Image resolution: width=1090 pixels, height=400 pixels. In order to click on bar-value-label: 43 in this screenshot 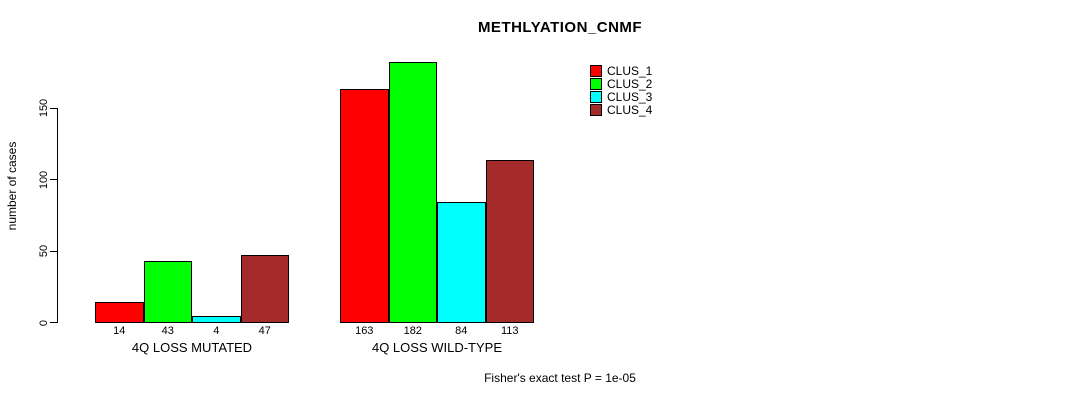, I will do `click(167, 331)`.